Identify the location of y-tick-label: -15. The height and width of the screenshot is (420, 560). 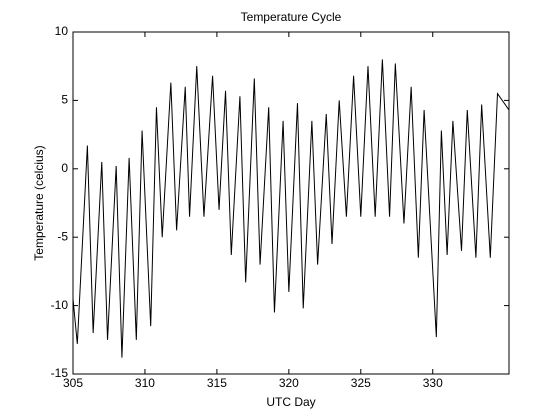
(60, 373).